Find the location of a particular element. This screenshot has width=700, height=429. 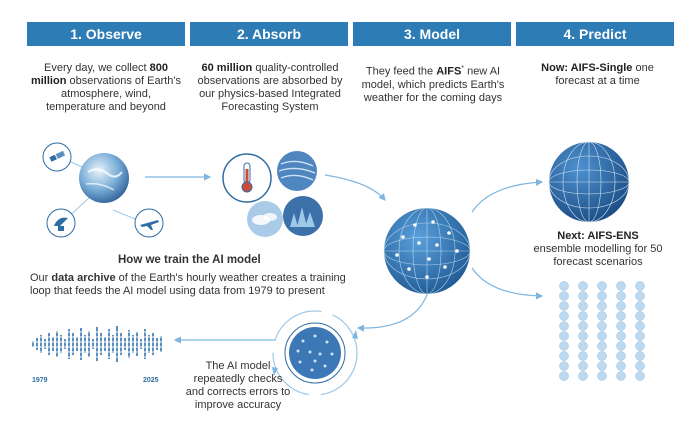

training-title: How we train the AI model is located at coordinates (189, 260).